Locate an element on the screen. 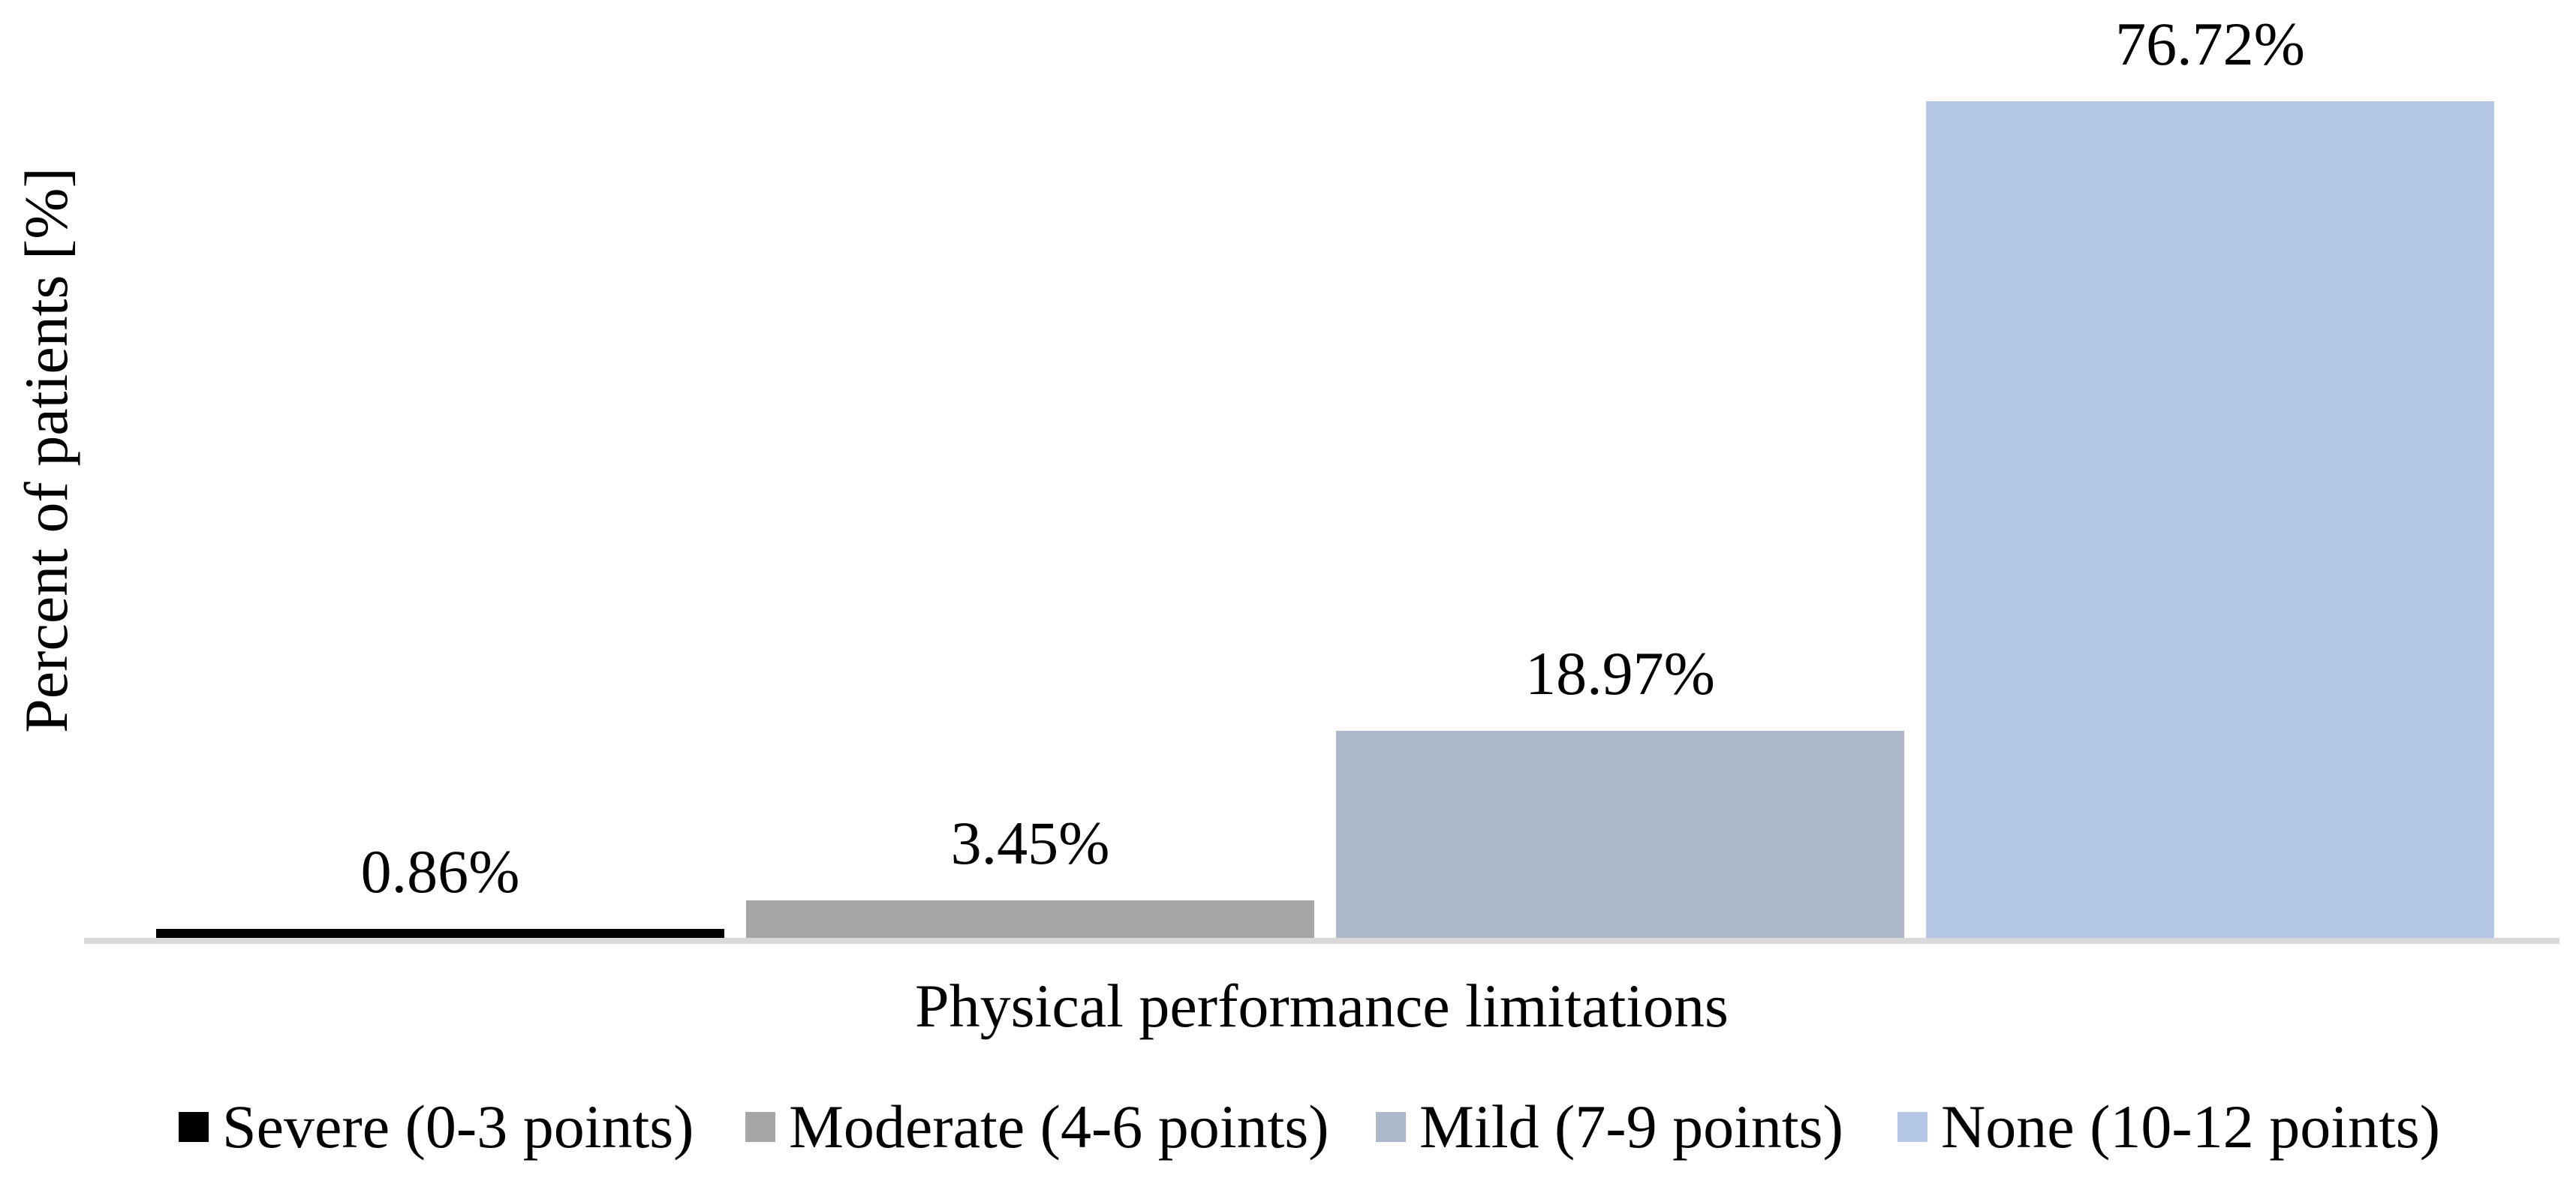 Image resolution: width=2576 pixels, height=1178 pixels. bar-value-label-0: 0.86% is located at coordinates (440, 871).